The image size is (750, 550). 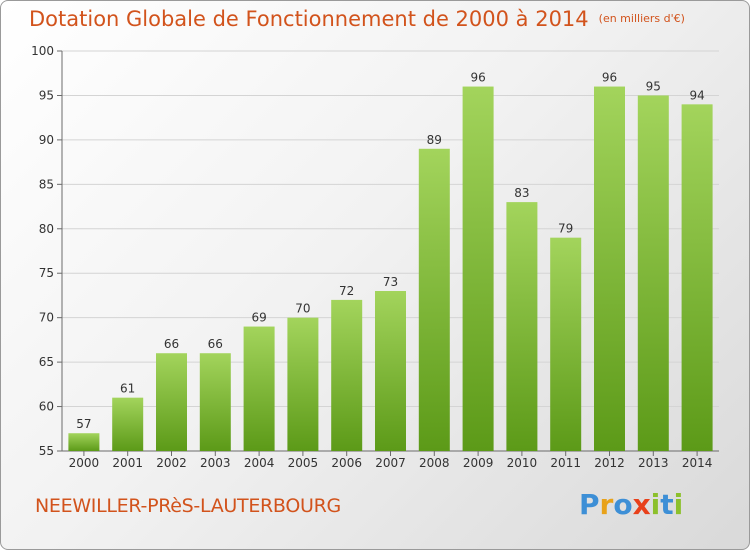 What do you see at coordinates (259, 463) in the screenshot?
I see `x-tick-label: 2004` at bounding box center [259, 463].